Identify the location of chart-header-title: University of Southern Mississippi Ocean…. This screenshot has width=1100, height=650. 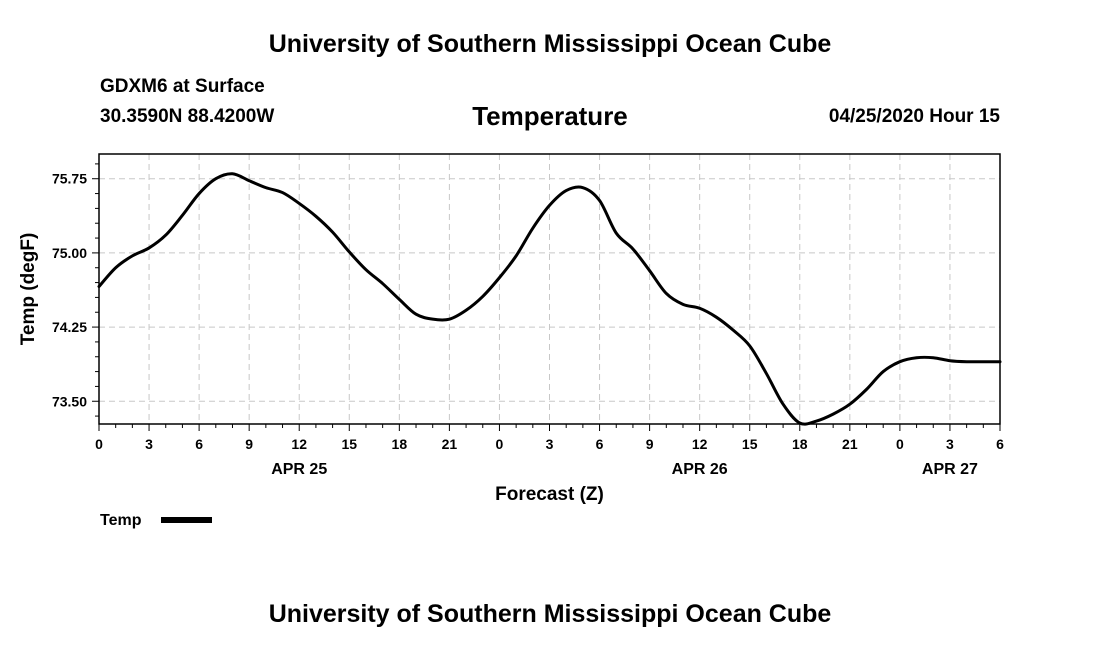
(550, 44).